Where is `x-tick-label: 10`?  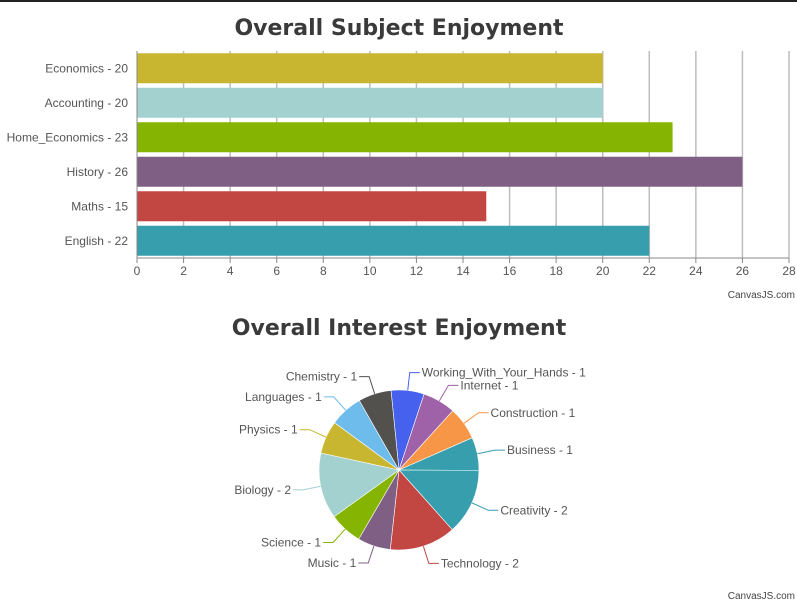
x-tick-label: 10 is located at coordinates (370, 271).